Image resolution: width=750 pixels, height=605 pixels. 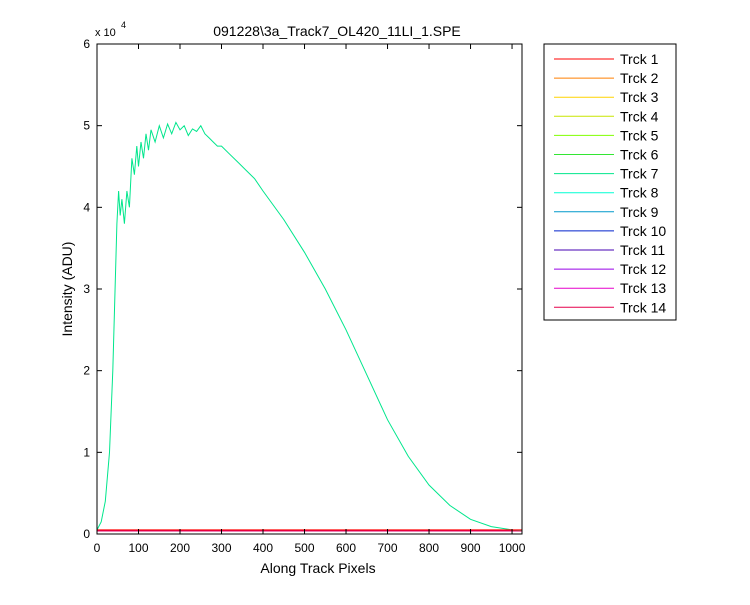 I want to click on x-tick-label: 0, so click(x=97, y=548).